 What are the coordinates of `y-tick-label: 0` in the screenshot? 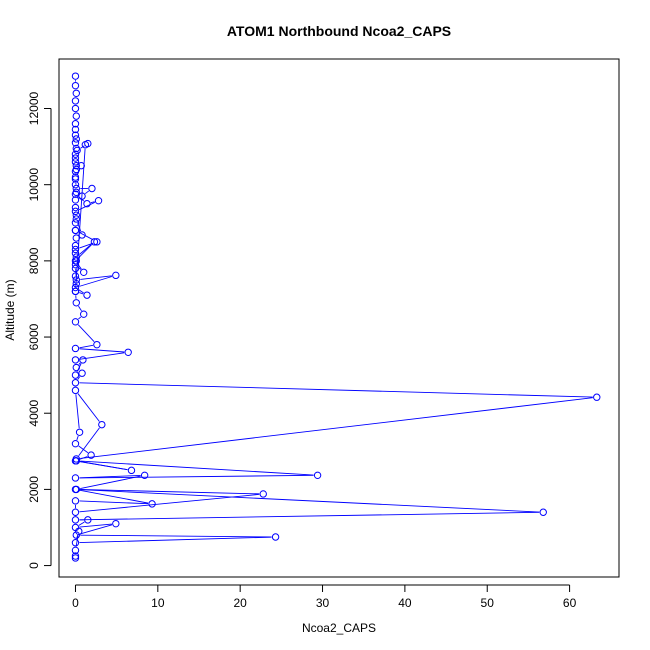 It's located at (34, 565).